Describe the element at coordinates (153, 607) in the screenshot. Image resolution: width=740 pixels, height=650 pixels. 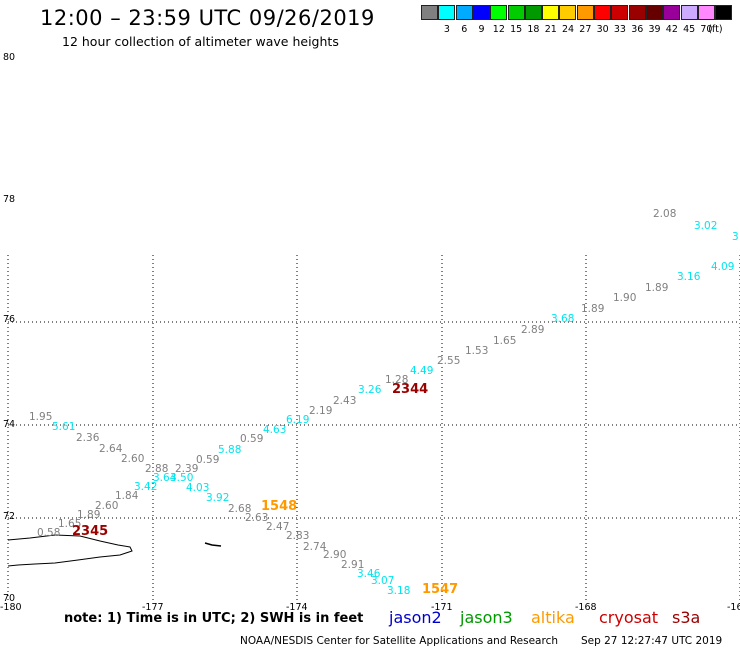
I see `longitude-label: -177` at that location.